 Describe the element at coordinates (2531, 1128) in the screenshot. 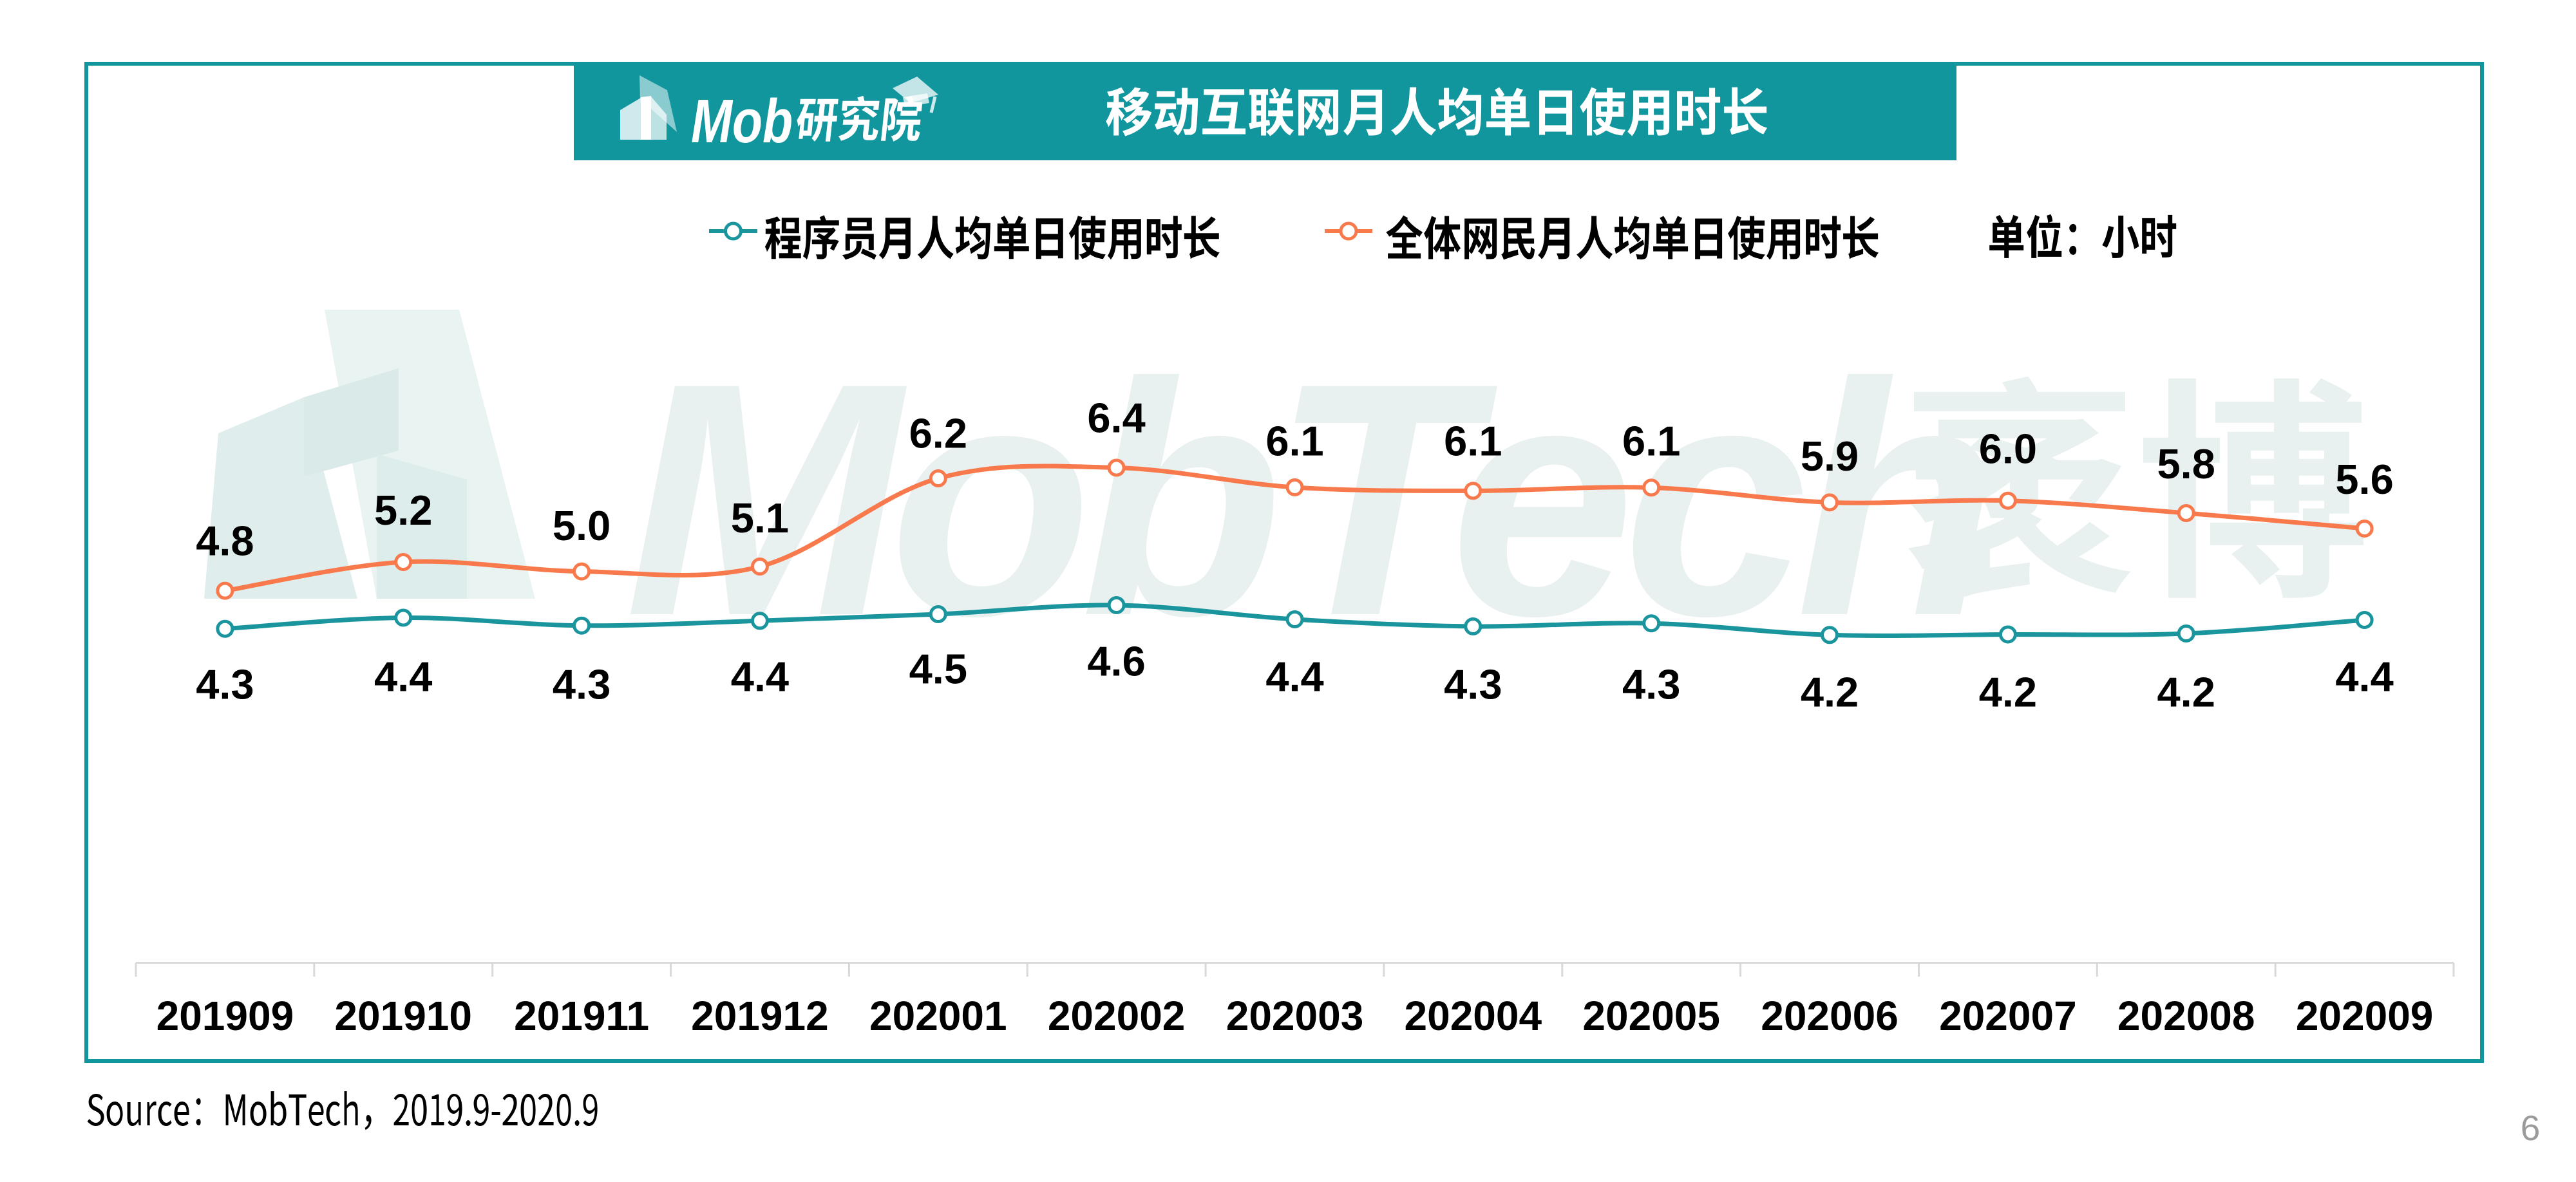

I see `svg-text: 6` at that location.